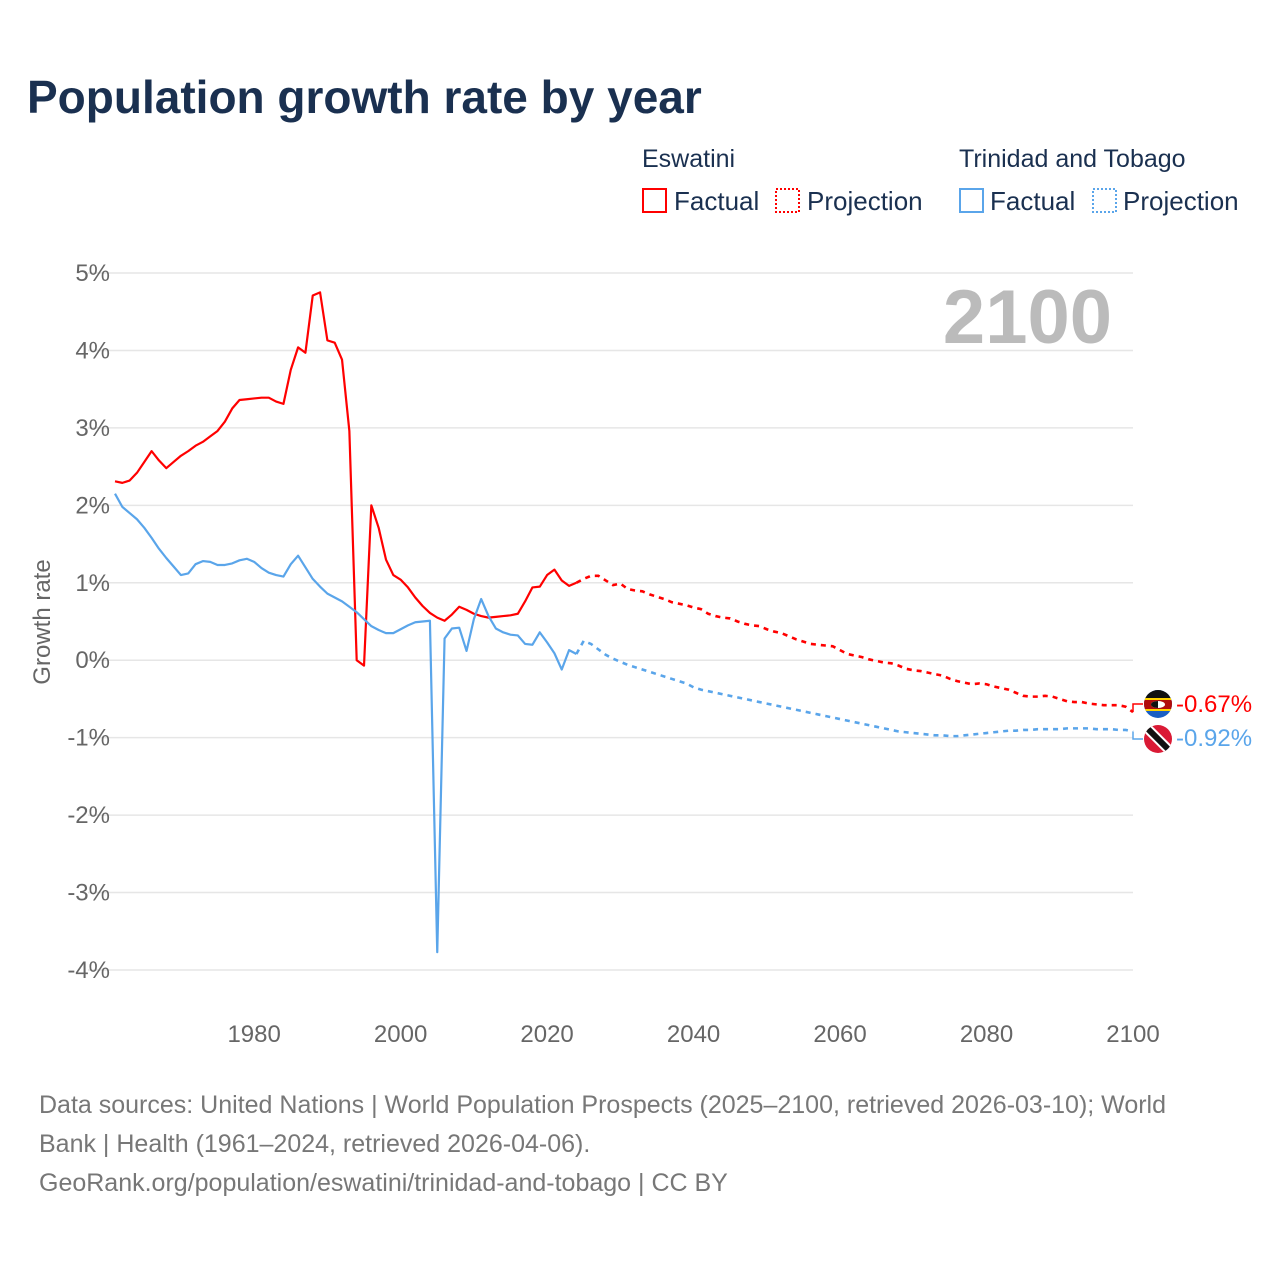 The image size is (1280, 1280). I want to click on x-tick-label: 2040, so click(693, 1034).